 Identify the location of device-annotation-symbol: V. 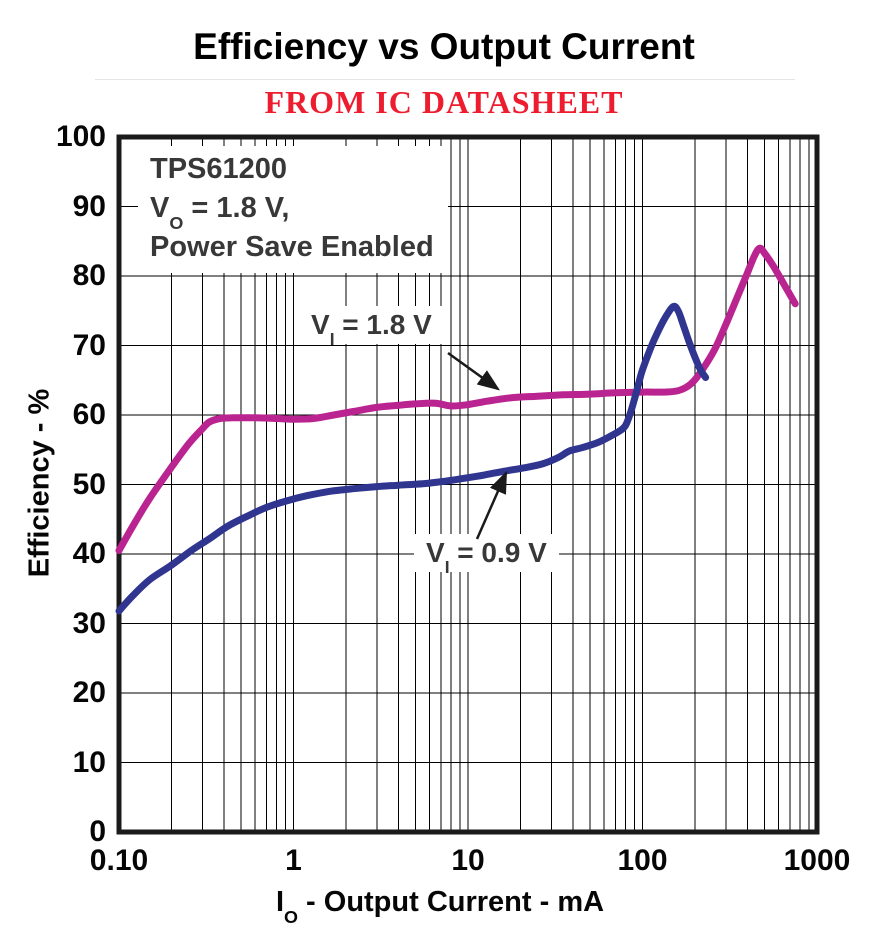
(160, 208).